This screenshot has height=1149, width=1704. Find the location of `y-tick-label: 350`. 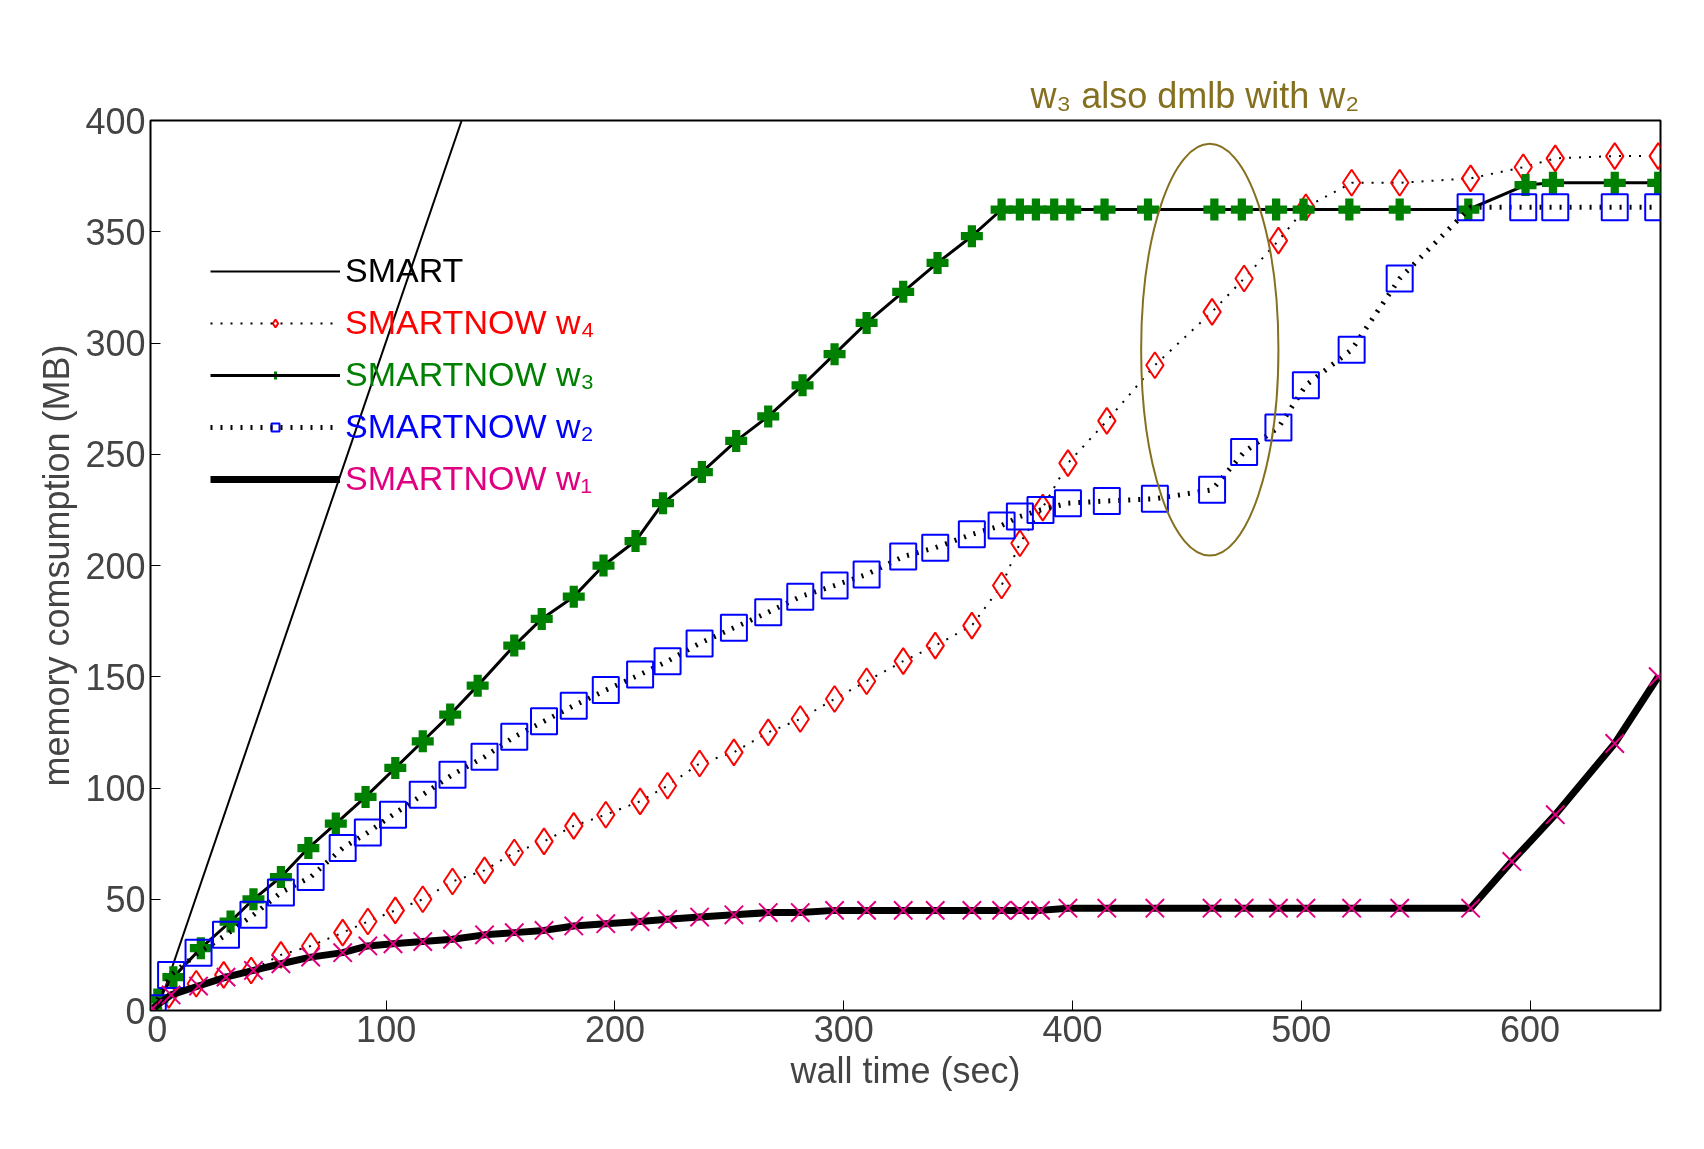

y-tick-label: 350 is located at coordinates (115, 232).